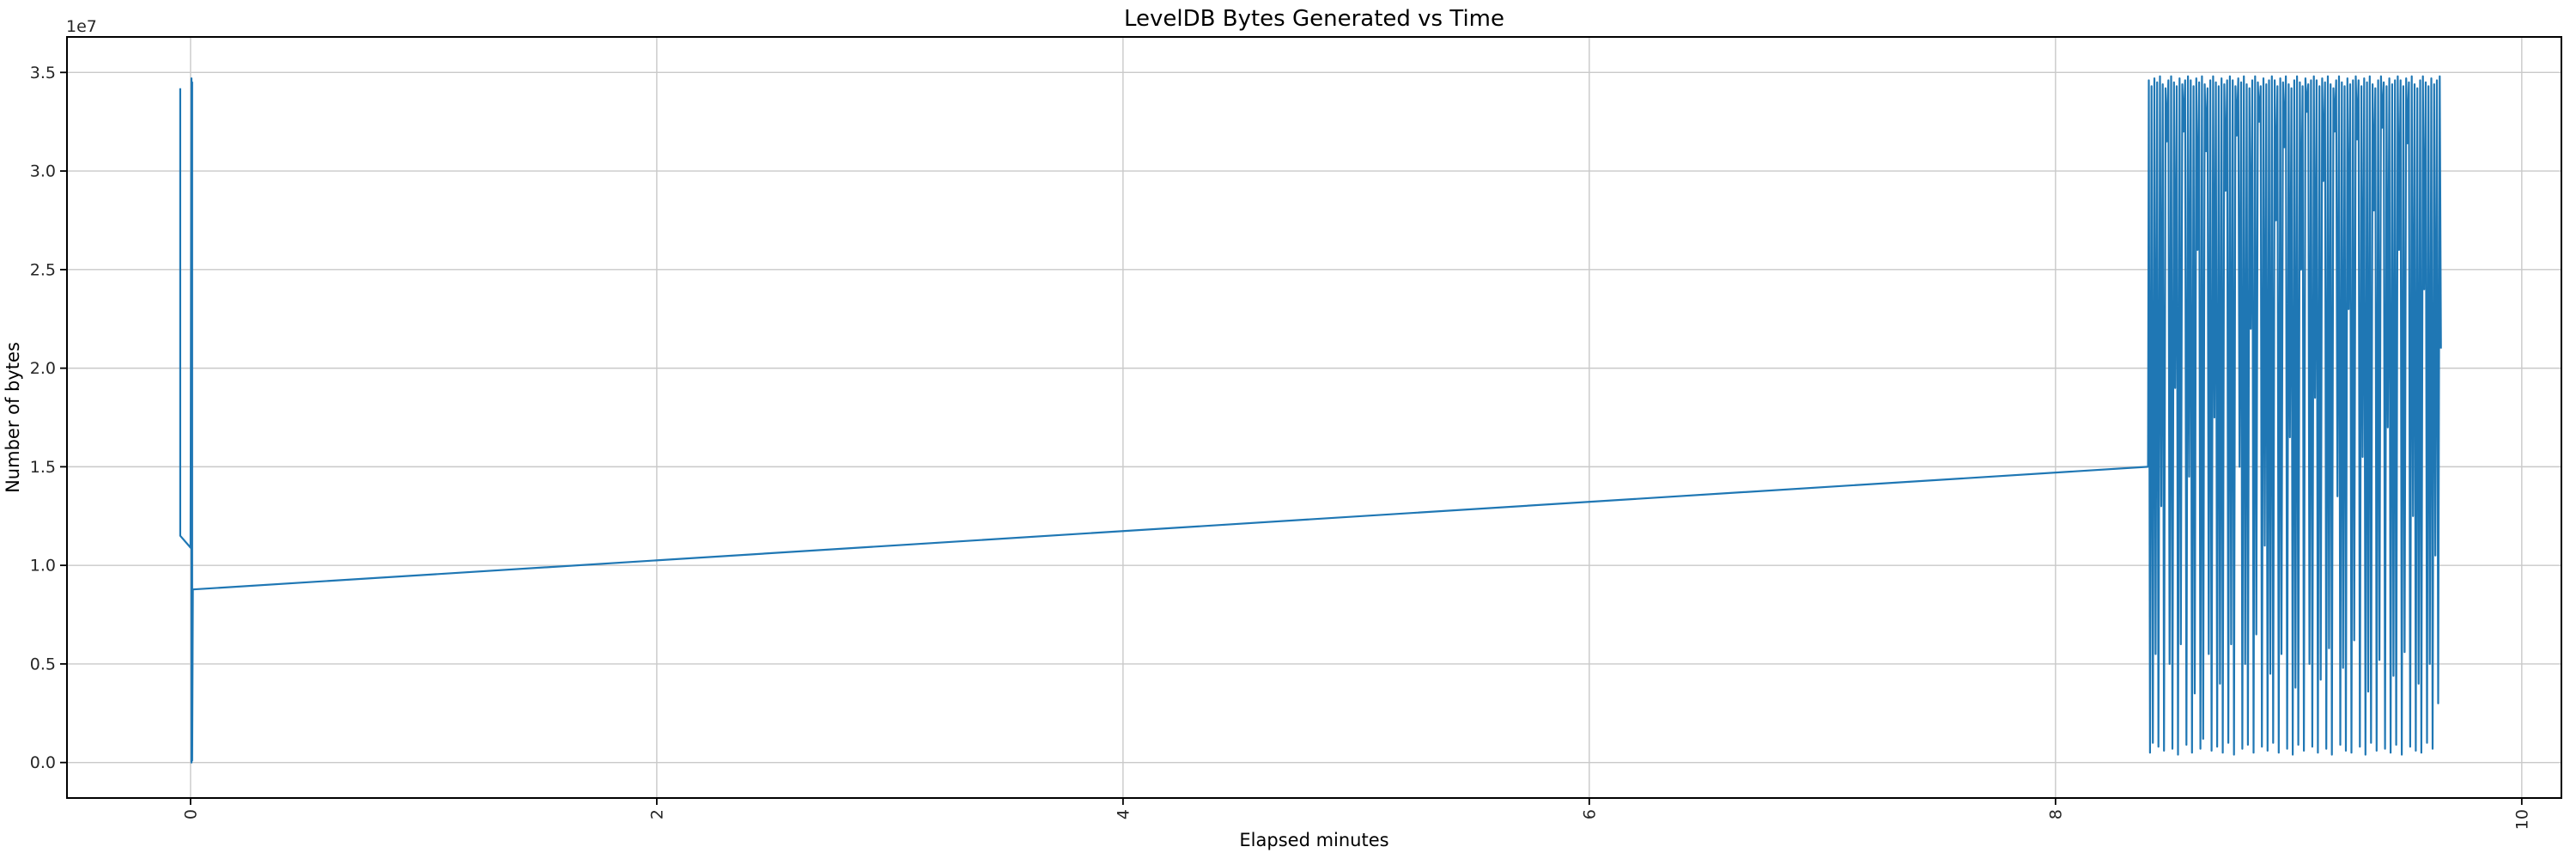 This screenshot has width=2576, height=859. What do you see at coordinates (82, 26) in the screenshot?
I see `y-axis-offset-text: 1e7` at bounding box center [82, 26].